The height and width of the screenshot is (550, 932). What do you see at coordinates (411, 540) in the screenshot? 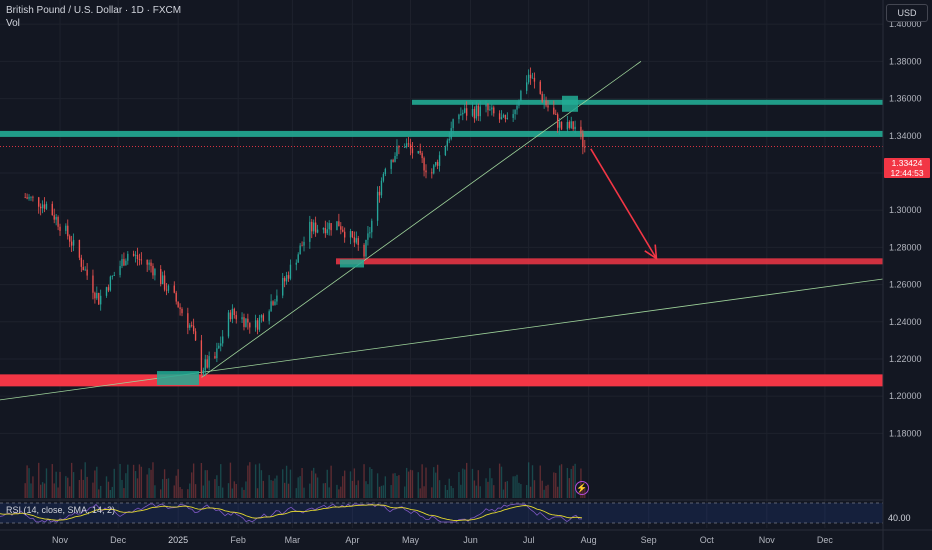
I see `time-axis-label: May` at bounding box center [411, 540].